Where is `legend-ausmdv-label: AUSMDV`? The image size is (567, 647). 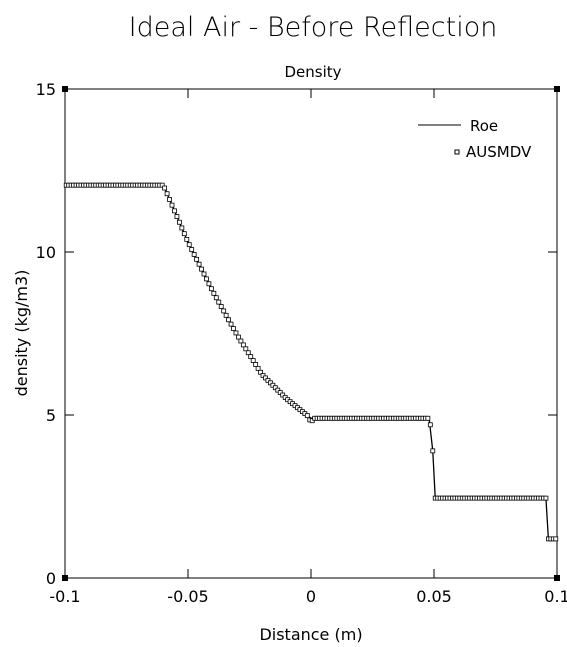
legend-ausmdv-label: AUSMDV is located at coordinates (499, 152).